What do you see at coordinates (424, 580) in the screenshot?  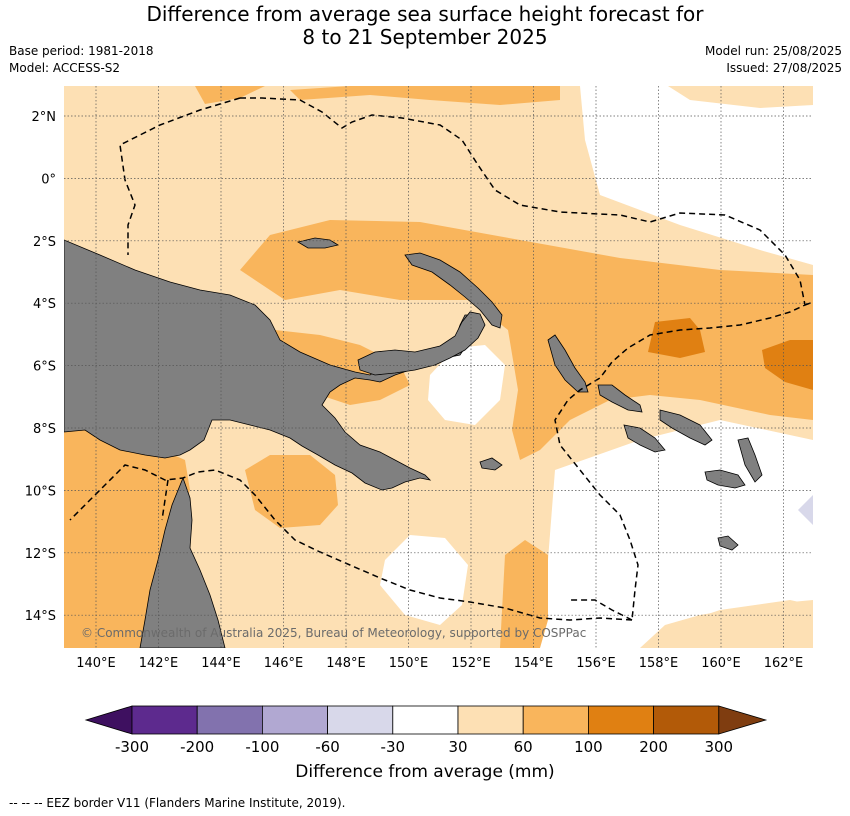 I see `band-white-coral-sea` at bounding box center [424, 580].